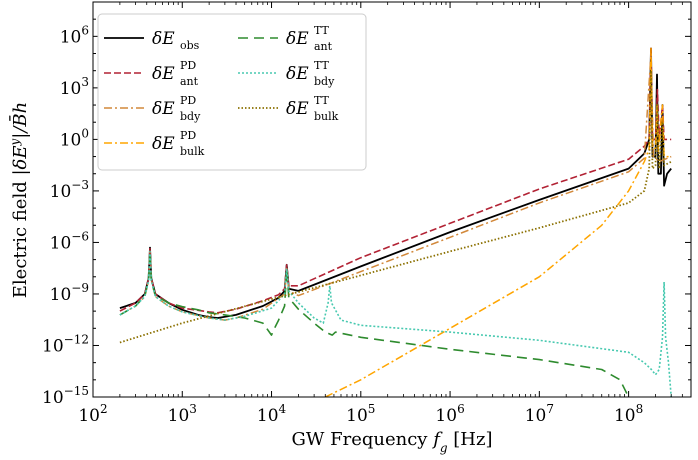 This screenshot has height=460, width=698. Describe the element at coordinates (312, 108) in the screenshot. I see `legend-label: δE TT bulk` at that location.